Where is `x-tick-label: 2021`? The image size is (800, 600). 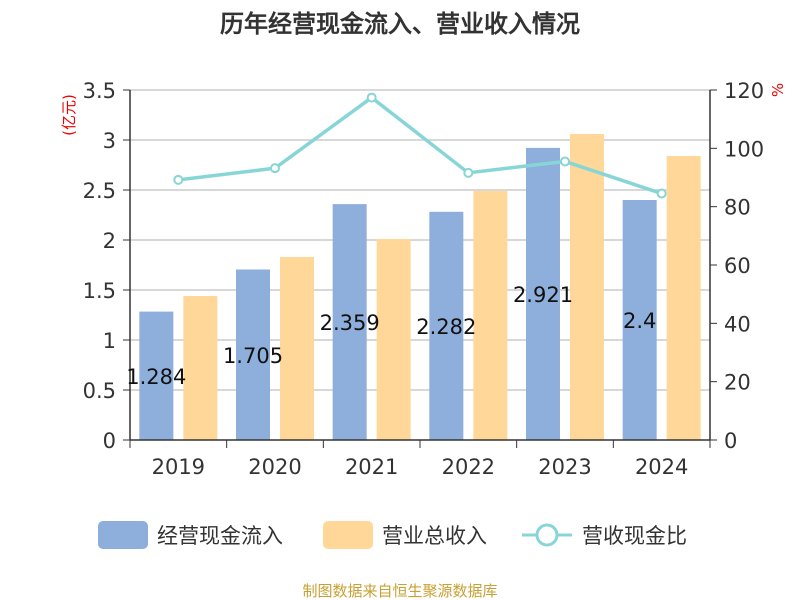
x-tick-label: 2021 is located at coordinates (371, 467).